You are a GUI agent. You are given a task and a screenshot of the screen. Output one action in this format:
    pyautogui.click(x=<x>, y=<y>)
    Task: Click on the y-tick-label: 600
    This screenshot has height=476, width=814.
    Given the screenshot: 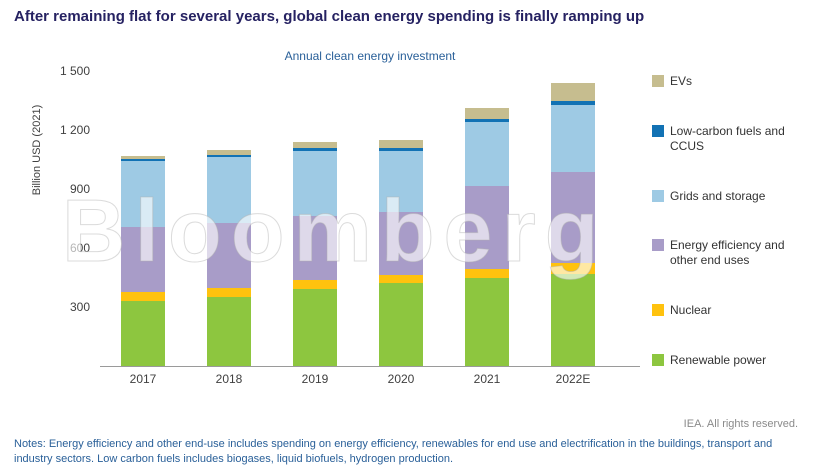 What is the action you would take?
    pyautogui.click(x=79, y=248)
    